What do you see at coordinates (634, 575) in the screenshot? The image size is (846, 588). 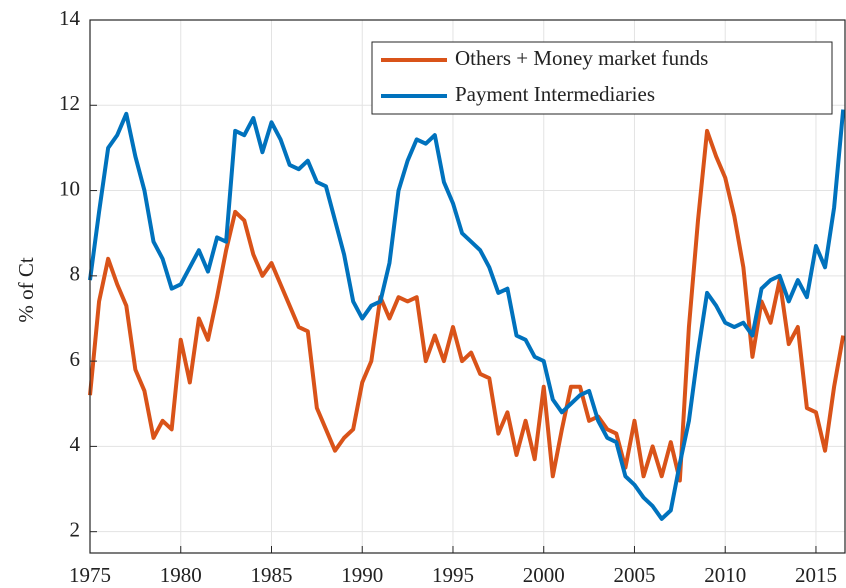 I see `x-tick-label: 2005` at bounding box center [634, 575].